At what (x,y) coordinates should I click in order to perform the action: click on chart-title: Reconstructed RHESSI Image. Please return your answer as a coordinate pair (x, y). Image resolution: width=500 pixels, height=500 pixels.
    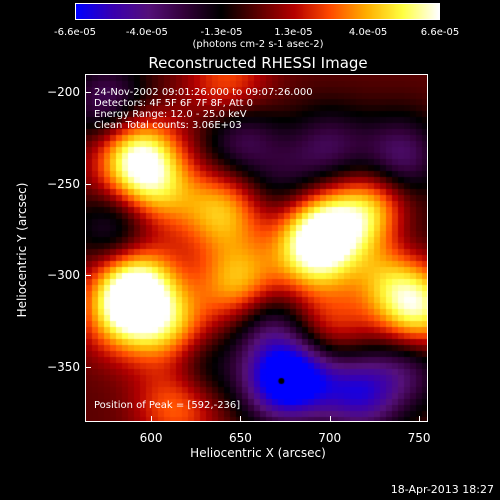
    Looking at the image, I should click on (258, 63).